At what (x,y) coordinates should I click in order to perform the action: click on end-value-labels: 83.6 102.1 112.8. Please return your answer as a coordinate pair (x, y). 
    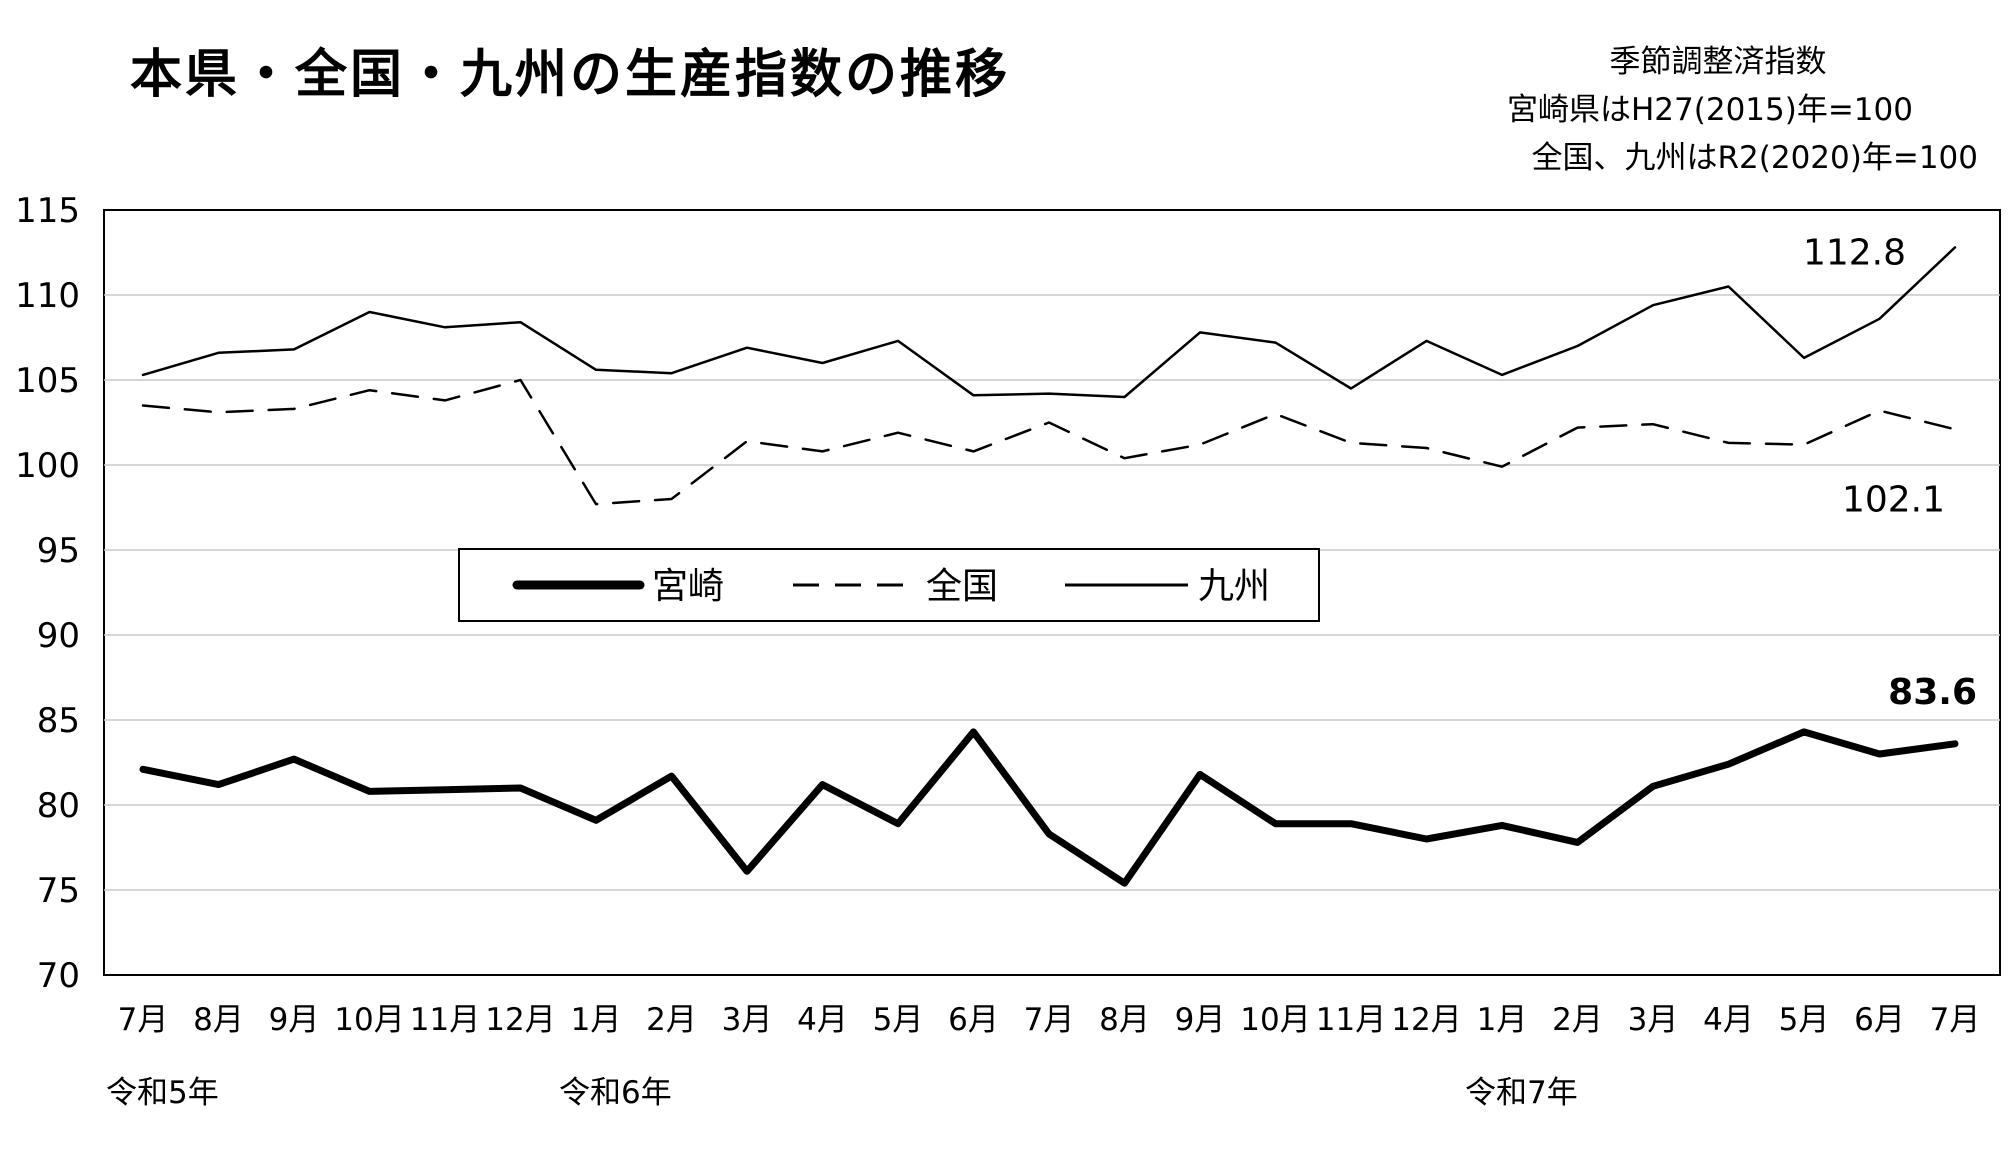
    Looking at the image, I should click on (1890, 472).